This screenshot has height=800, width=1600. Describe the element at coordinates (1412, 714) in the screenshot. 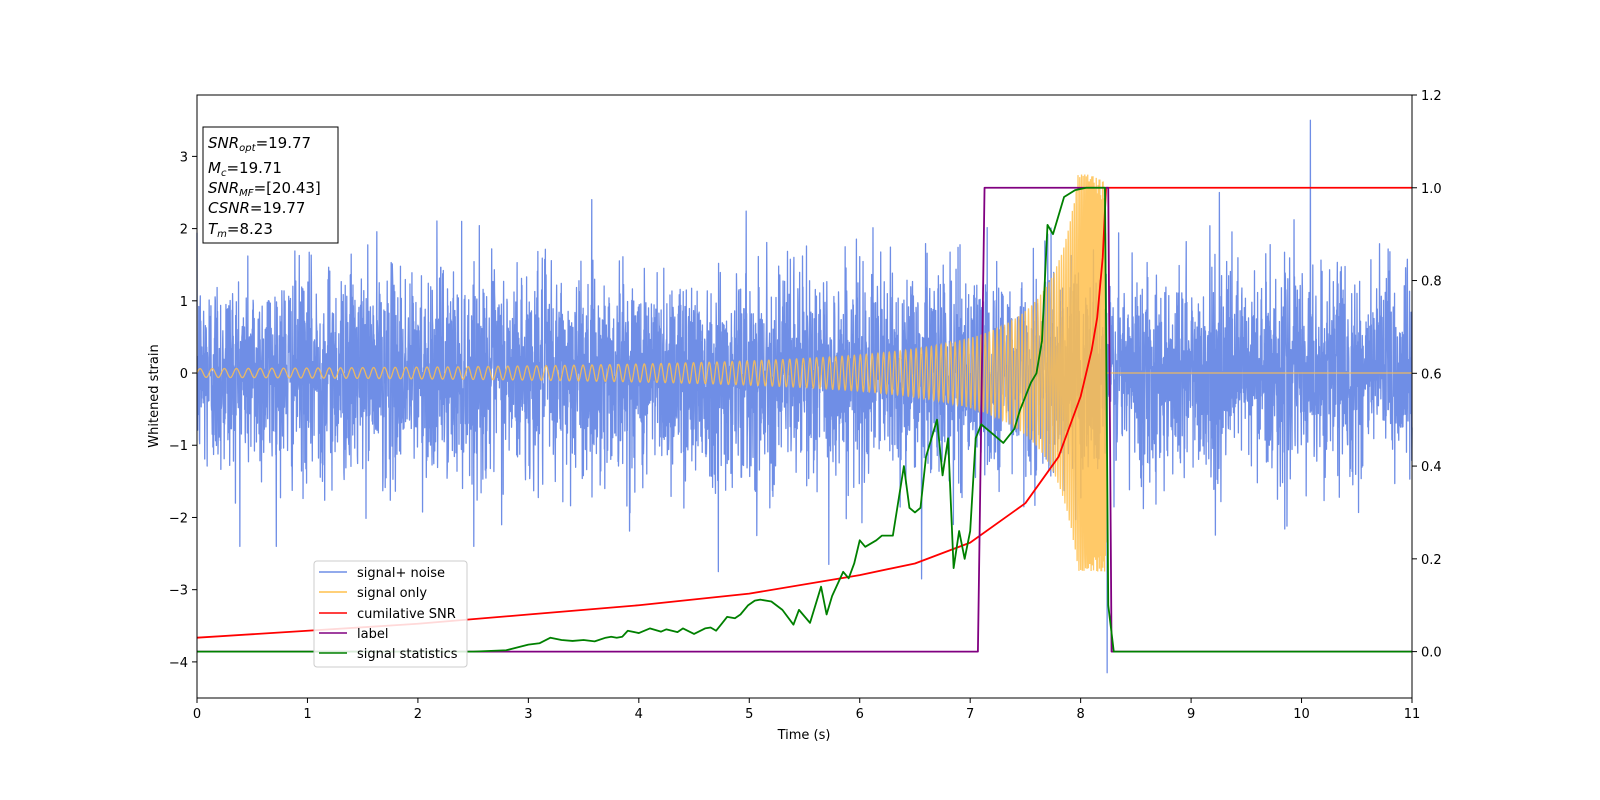

I see `x-tick-label: 11` at that location.